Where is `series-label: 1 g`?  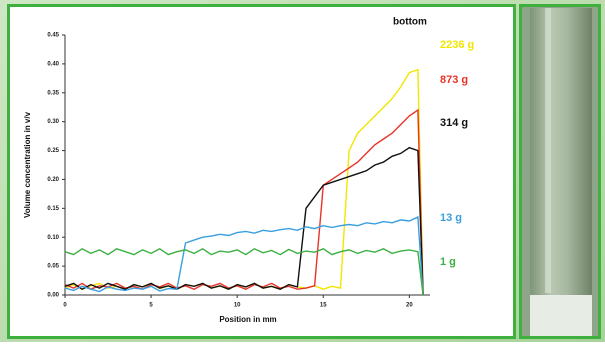 series-label: 1 g is located at coordinates (448, 262).